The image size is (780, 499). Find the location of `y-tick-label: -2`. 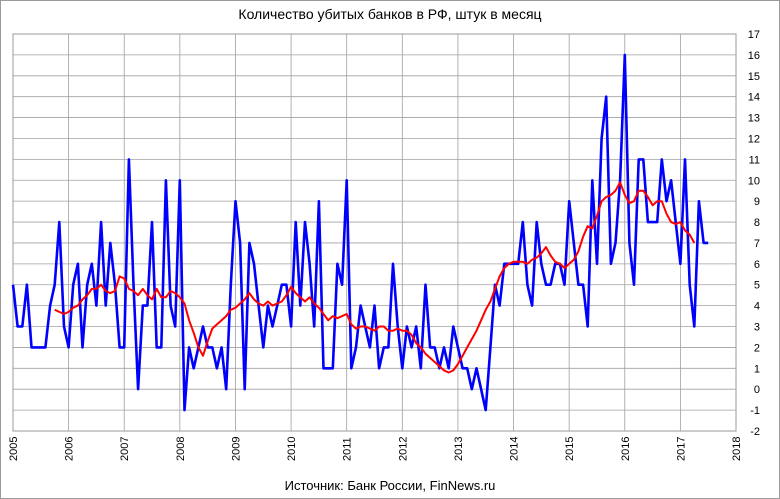

y-tick-label: -2 is located at coordinates (755, 432).